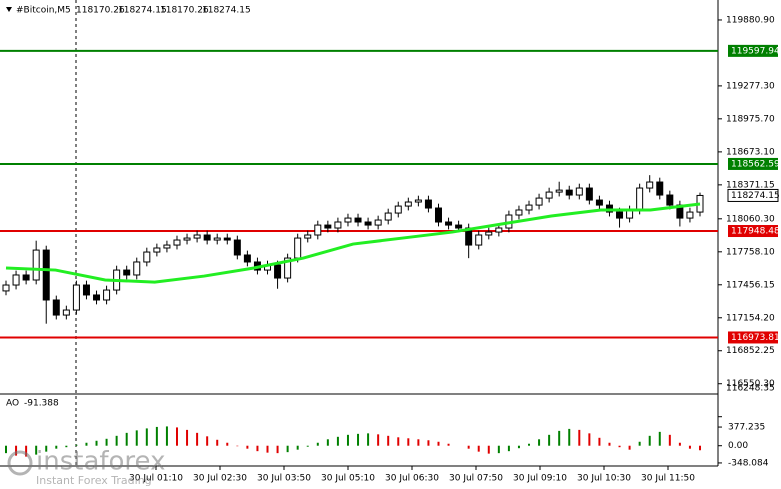  What do you see at coordinates (353, 243) in the screenshot?
I see `moving-average` at bounding box center [353, 243].